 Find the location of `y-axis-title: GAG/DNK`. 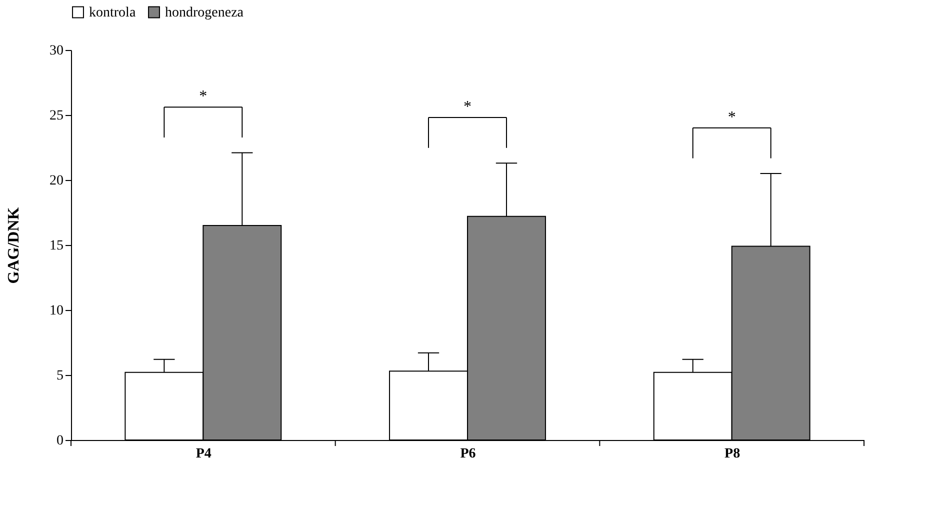

y-axis-title: GAG/DNK is located at coordinates (14, 245).